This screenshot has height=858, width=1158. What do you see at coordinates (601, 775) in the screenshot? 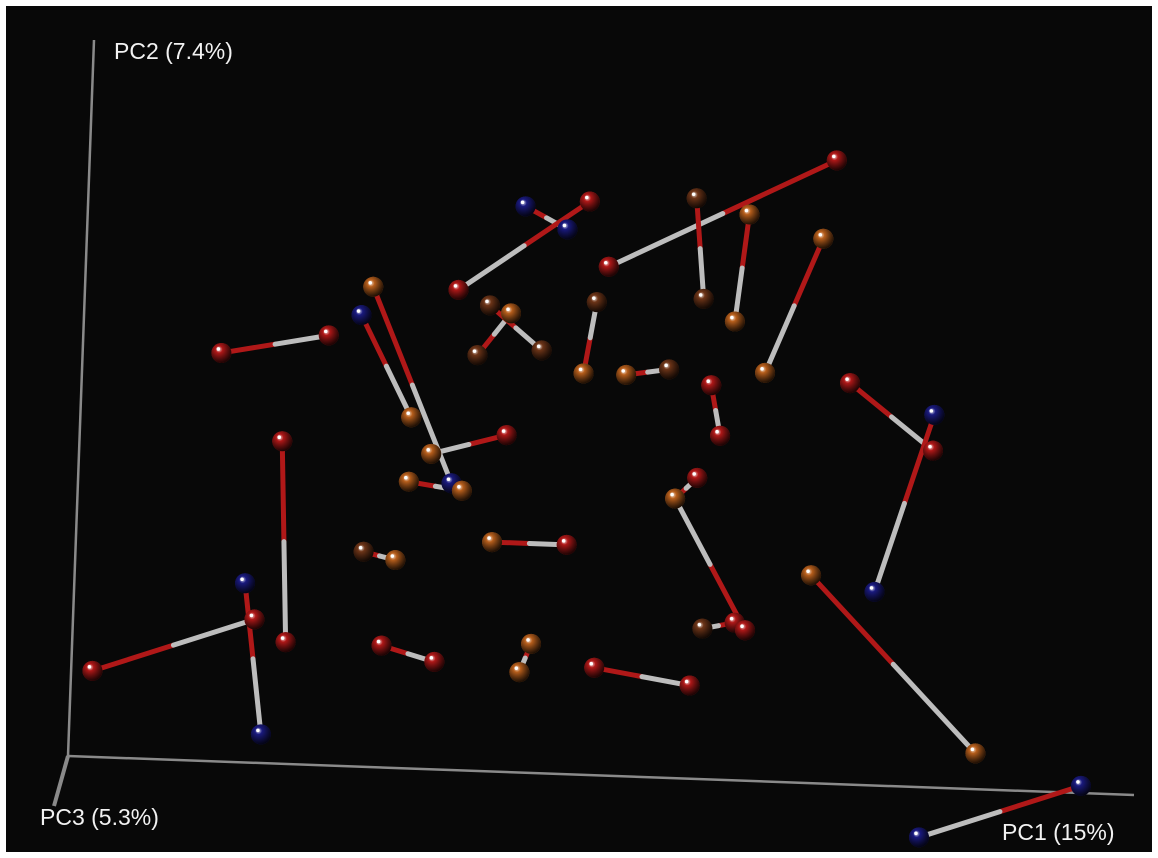
I see `pc1-axis-line` at bounding box center [601, 775].